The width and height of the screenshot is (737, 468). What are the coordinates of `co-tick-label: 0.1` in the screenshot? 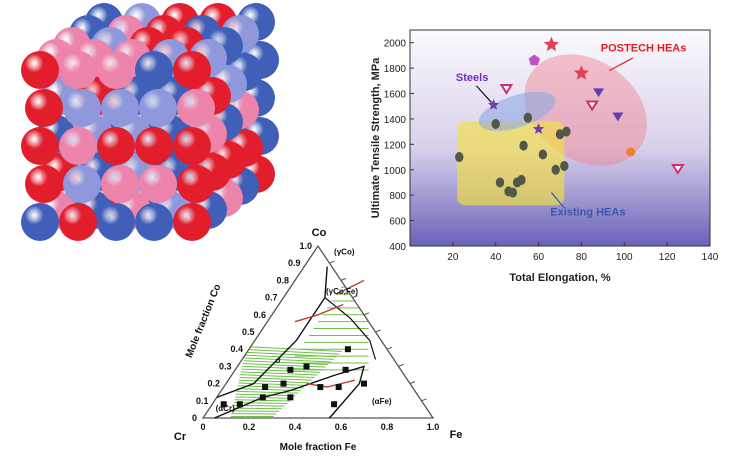 It's located at (202, 401).